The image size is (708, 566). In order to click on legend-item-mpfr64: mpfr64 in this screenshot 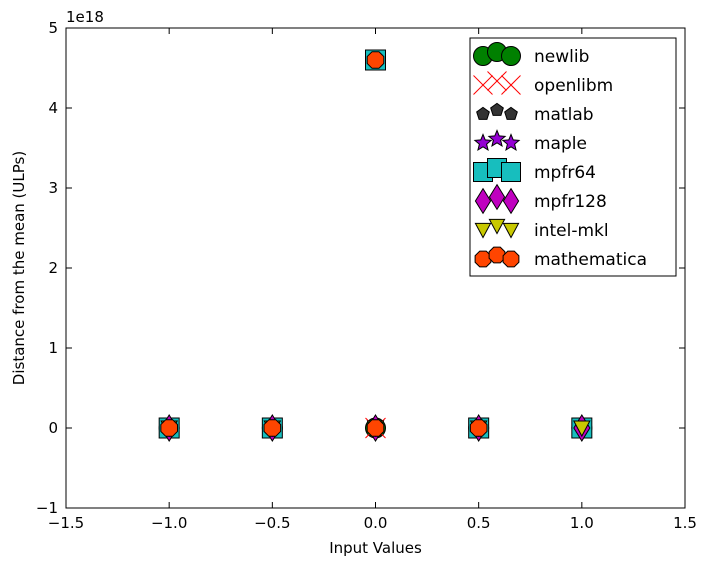, I will do `click(534, 170)`.